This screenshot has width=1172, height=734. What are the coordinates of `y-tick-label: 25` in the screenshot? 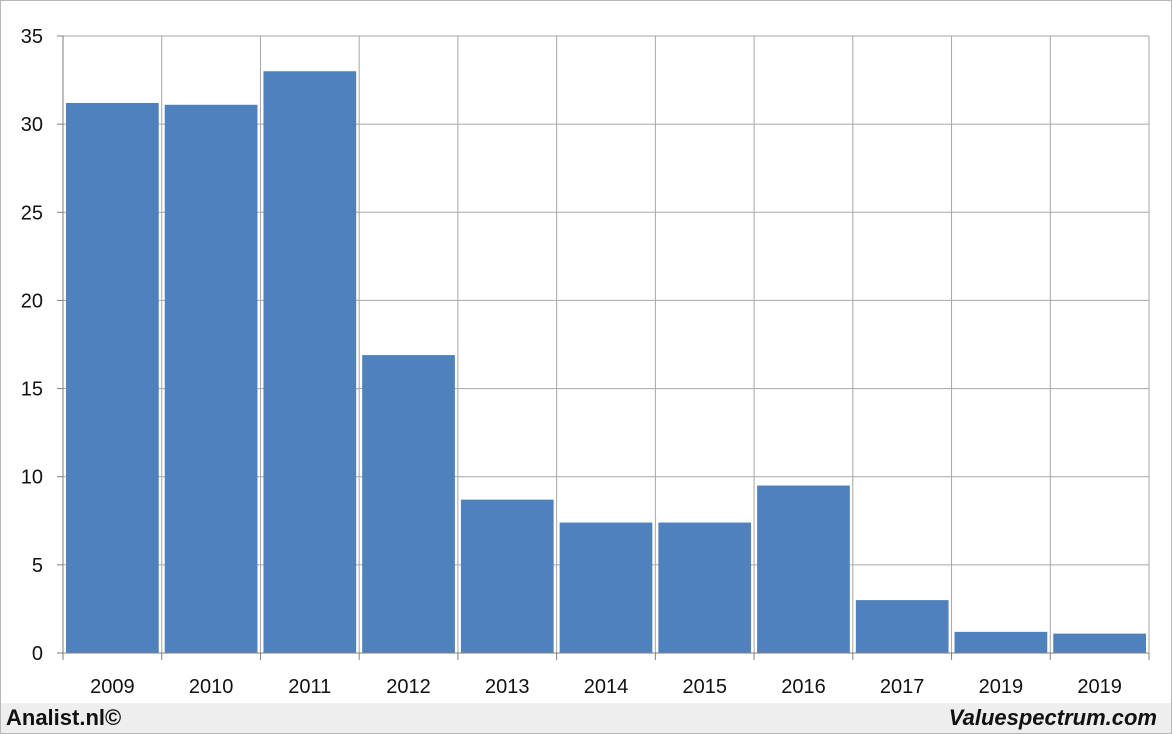 It's located at (32, 213).